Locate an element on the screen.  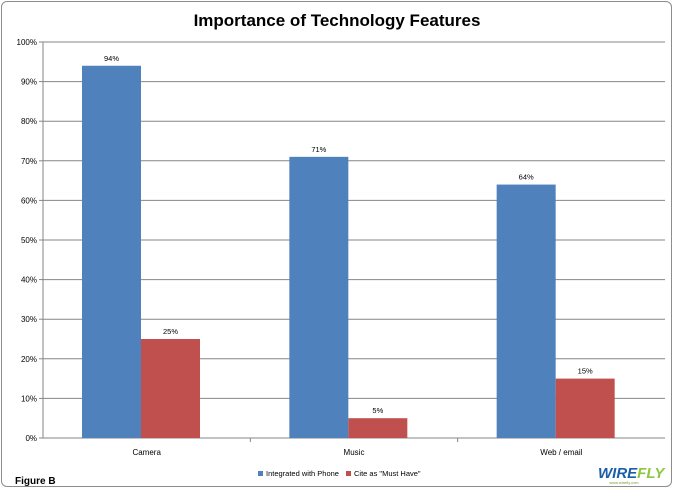
data-label: 71% is located at coordinates (318, 149).